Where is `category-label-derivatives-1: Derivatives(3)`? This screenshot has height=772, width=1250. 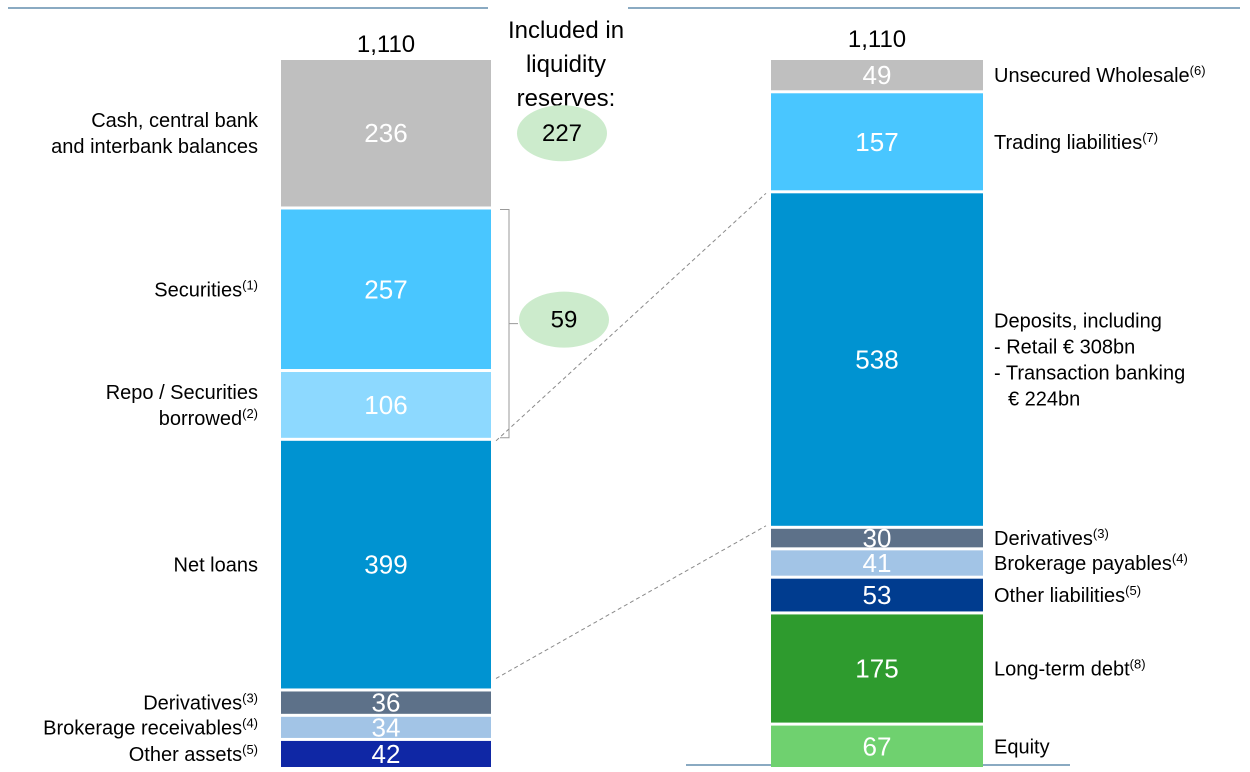 category-label-derivatives-1: Derivatives(3) is located at coordinates (200, 703).